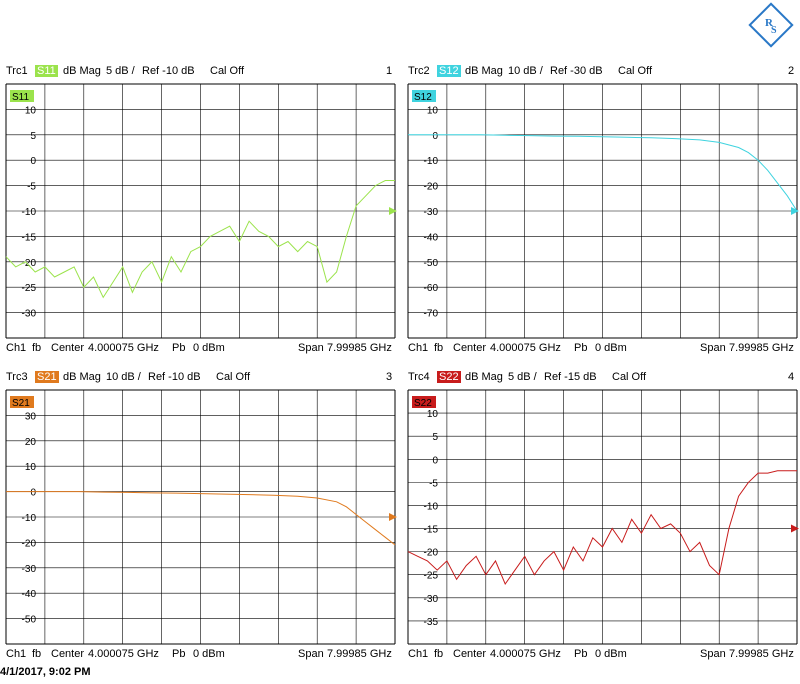  I want to click on y-tick-label: 20, so click(31, 442).